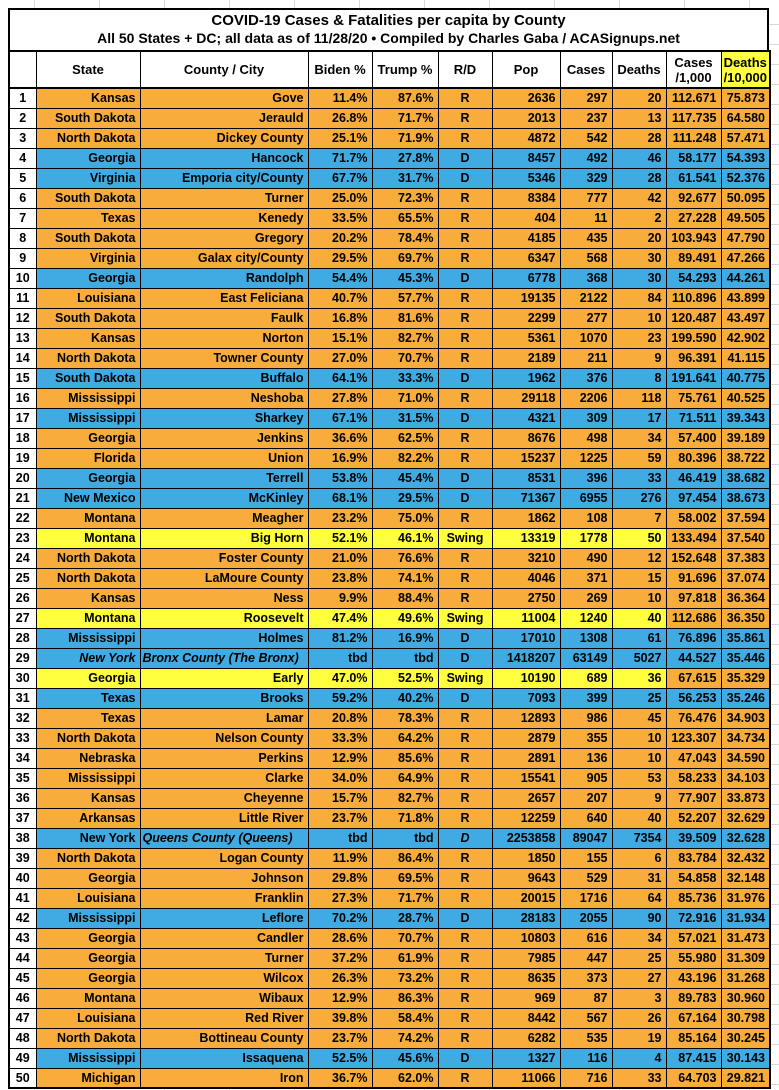 Image resolution: width=779 pixels, height=1090 pixels. Describe the element at coordinates (639, 658) in the screenshot. I see `deaths-cell: 5027` at that location.